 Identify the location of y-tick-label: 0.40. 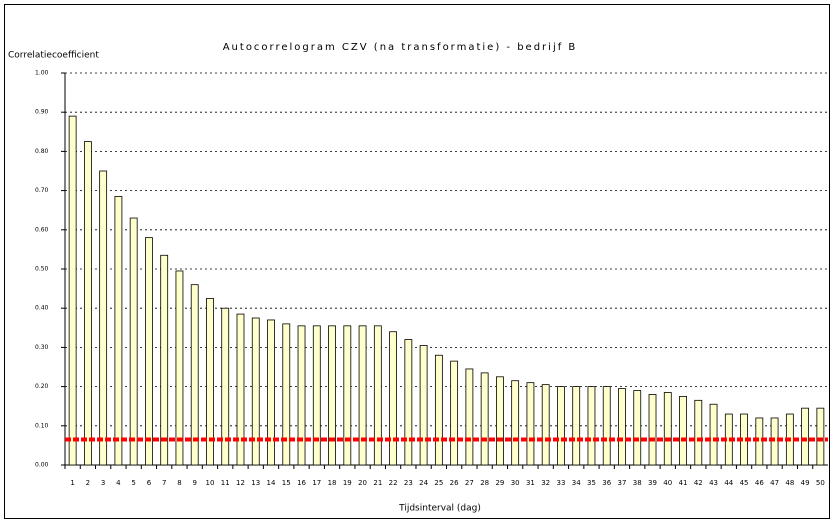
(42, 308).